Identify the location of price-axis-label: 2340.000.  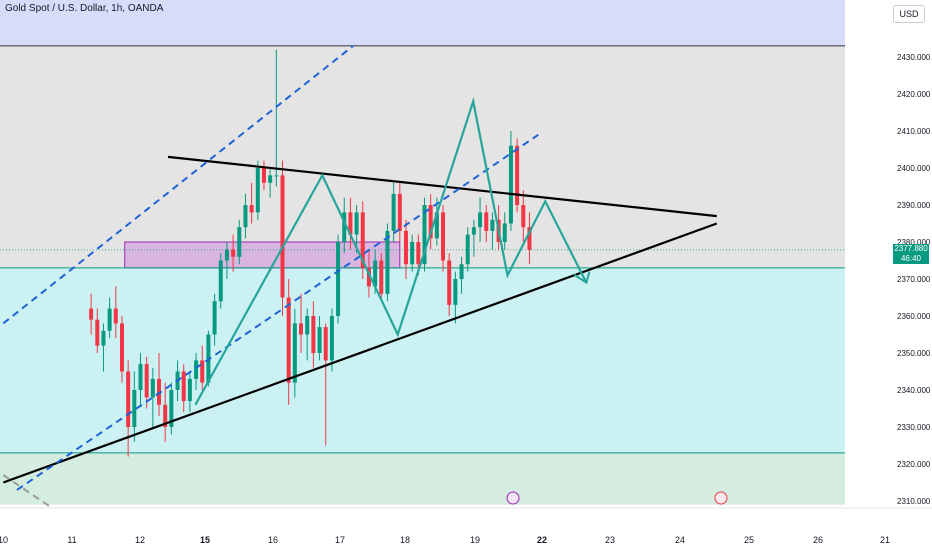
(914, 390).